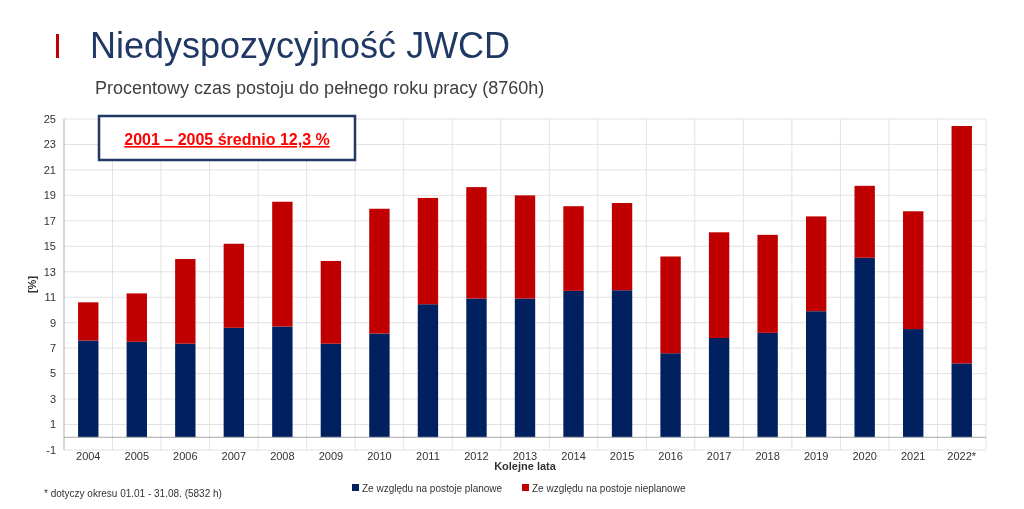 Image resolution: width=1024 pixels, height=509 pixels. I want to click on x-tick-label: 2004, so click(88, 455).